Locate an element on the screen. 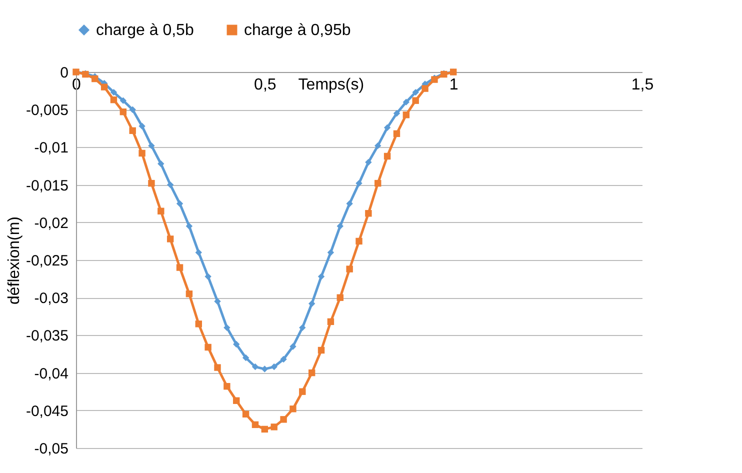 This screenshot has height=473, width=742. y-tick-label: -0,025 is located at coordinates (47, 261).